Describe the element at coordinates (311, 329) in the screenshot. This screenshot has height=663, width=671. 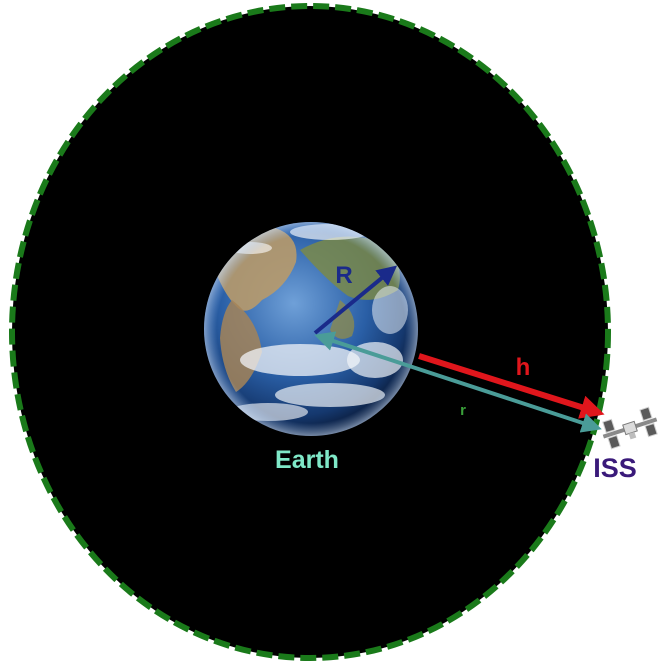
I see `earth-globe-icon` at that location.